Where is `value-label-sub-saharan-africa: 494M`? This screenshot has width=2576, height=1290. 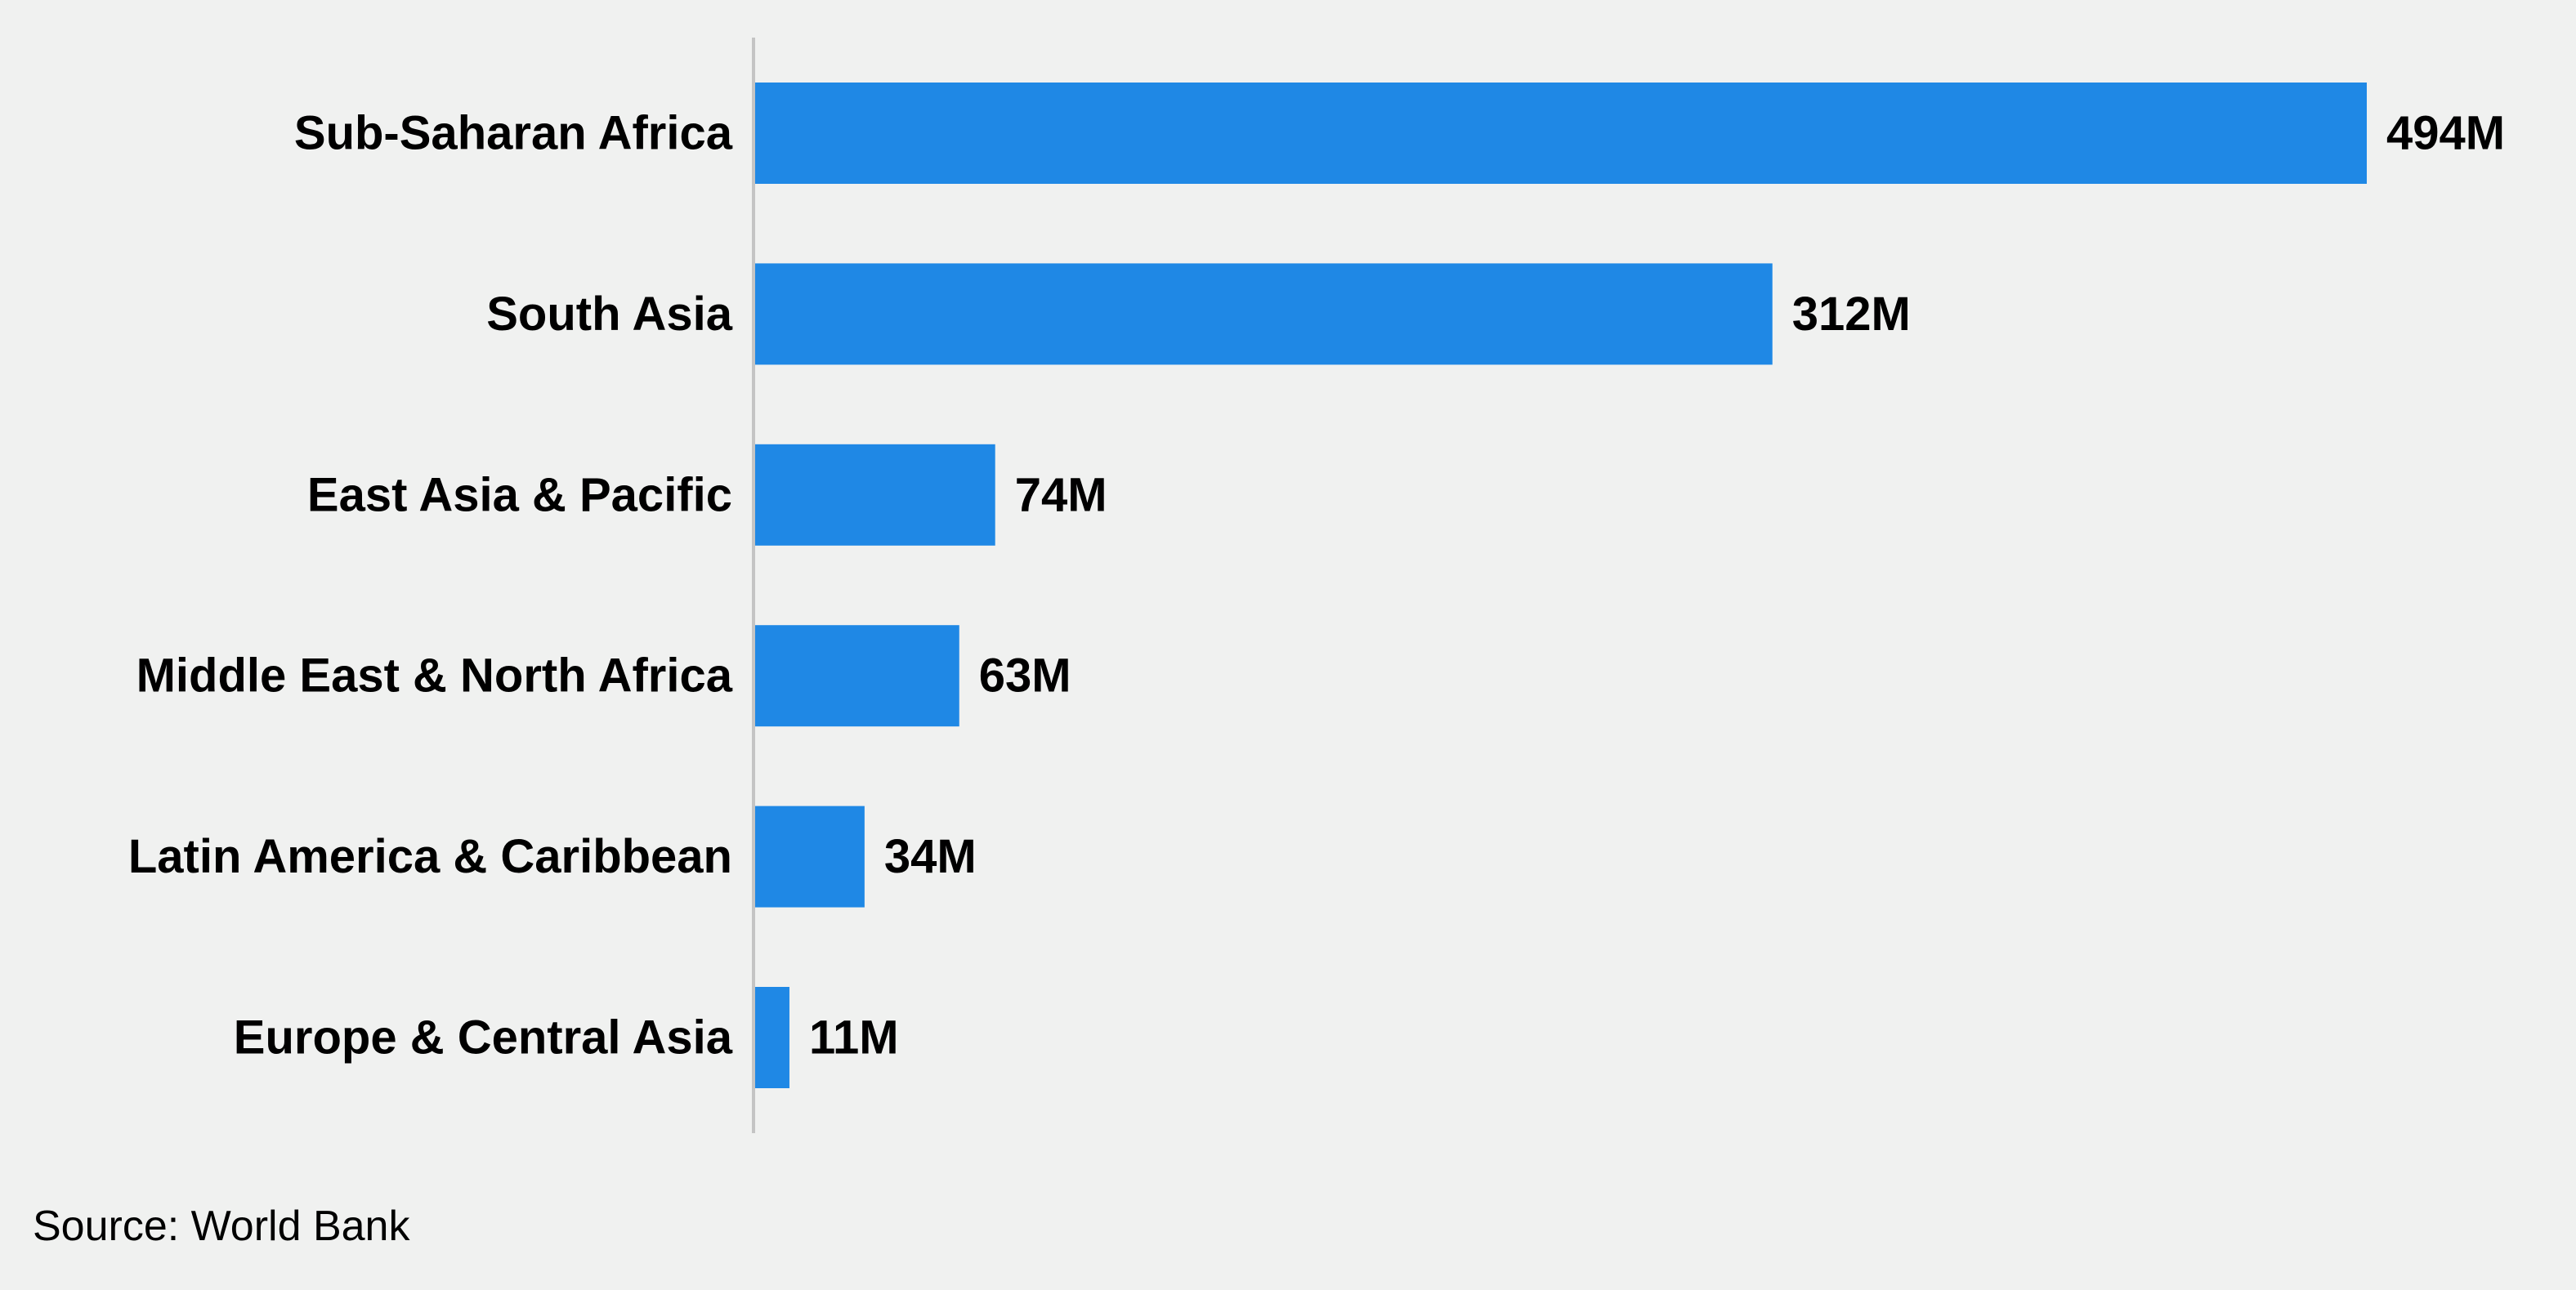
value-label-sub-saharan-africa: 494M is located at coordinates (2445, 133).